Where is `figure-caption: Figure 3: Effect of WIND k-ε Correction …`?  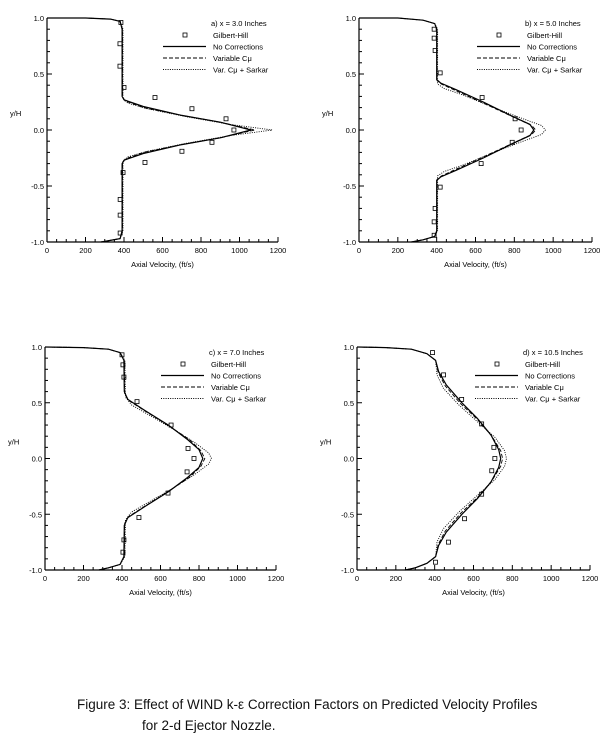
figure-caption: Figure 3: Effect of WIND k-ε Correction … is located at coordinates (307, 715).